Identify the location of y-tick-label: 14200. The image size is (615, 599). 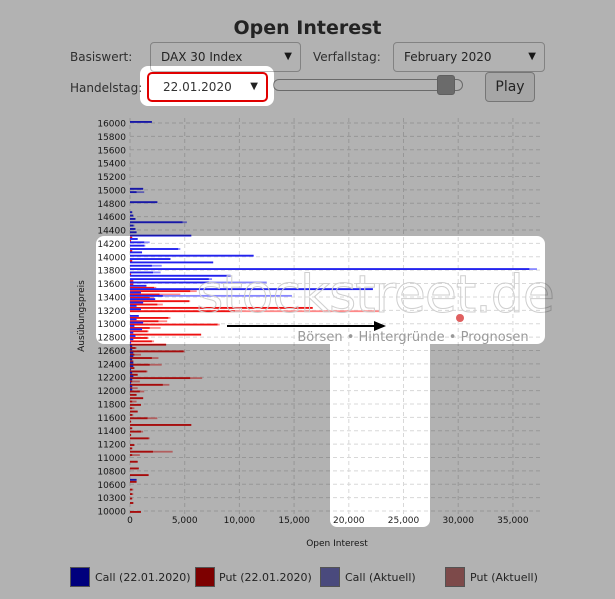
(111, 245).